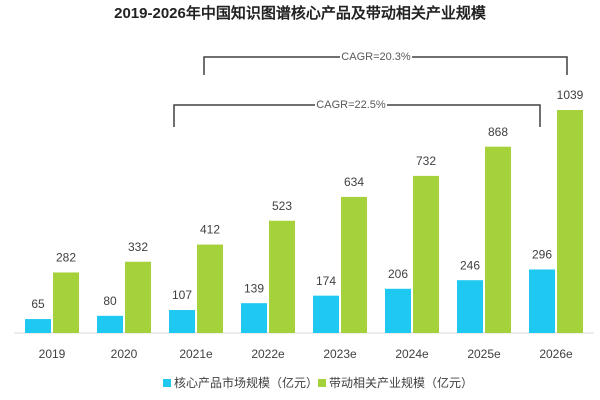 Image resolution: width=600 pixels, height=400 pixels. What do you see at coordinates (556, 354) in the screenshot?
I see `x-tick-label: 2026e` at bounding box center [556, 354].